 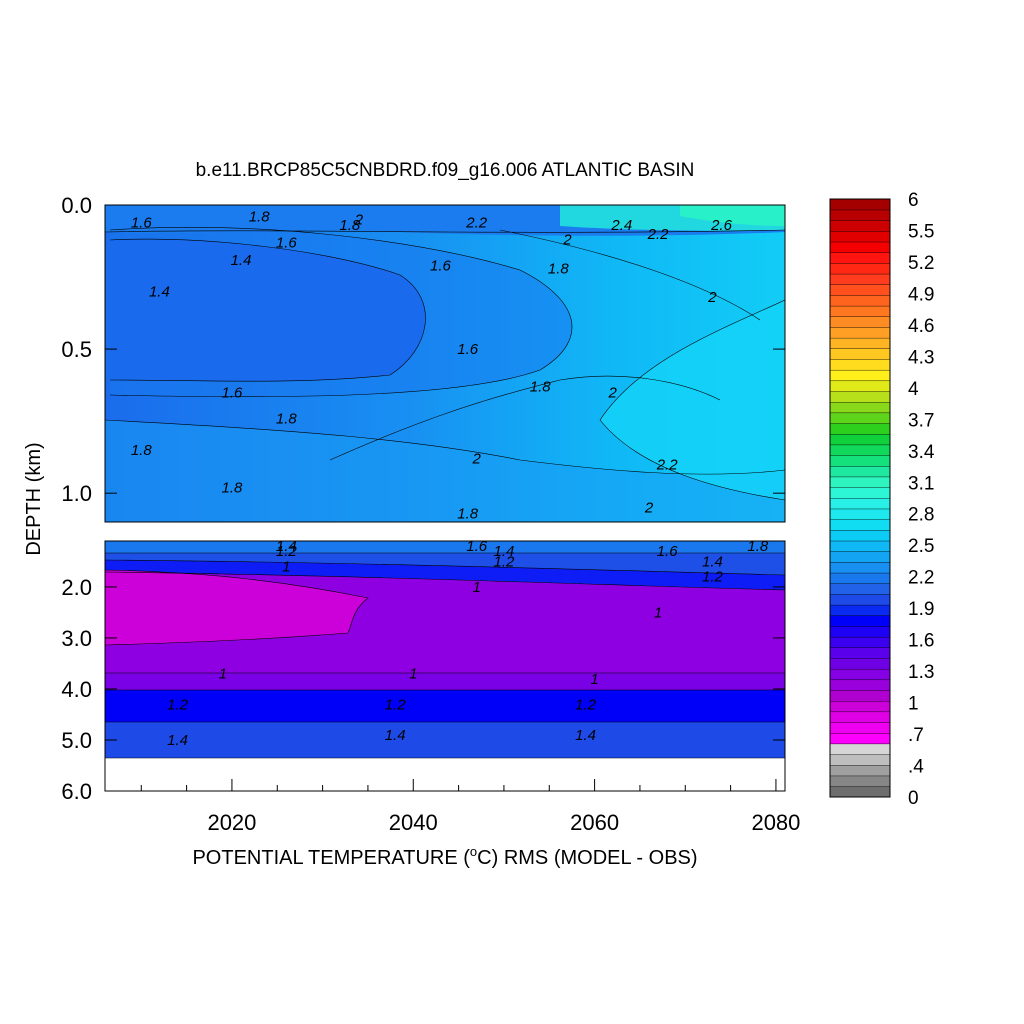 What do you see at coordinates (621, 225) in the screenshot?
I see `upper-contour-label-8: 2.4` at bounding box center [621, 225].